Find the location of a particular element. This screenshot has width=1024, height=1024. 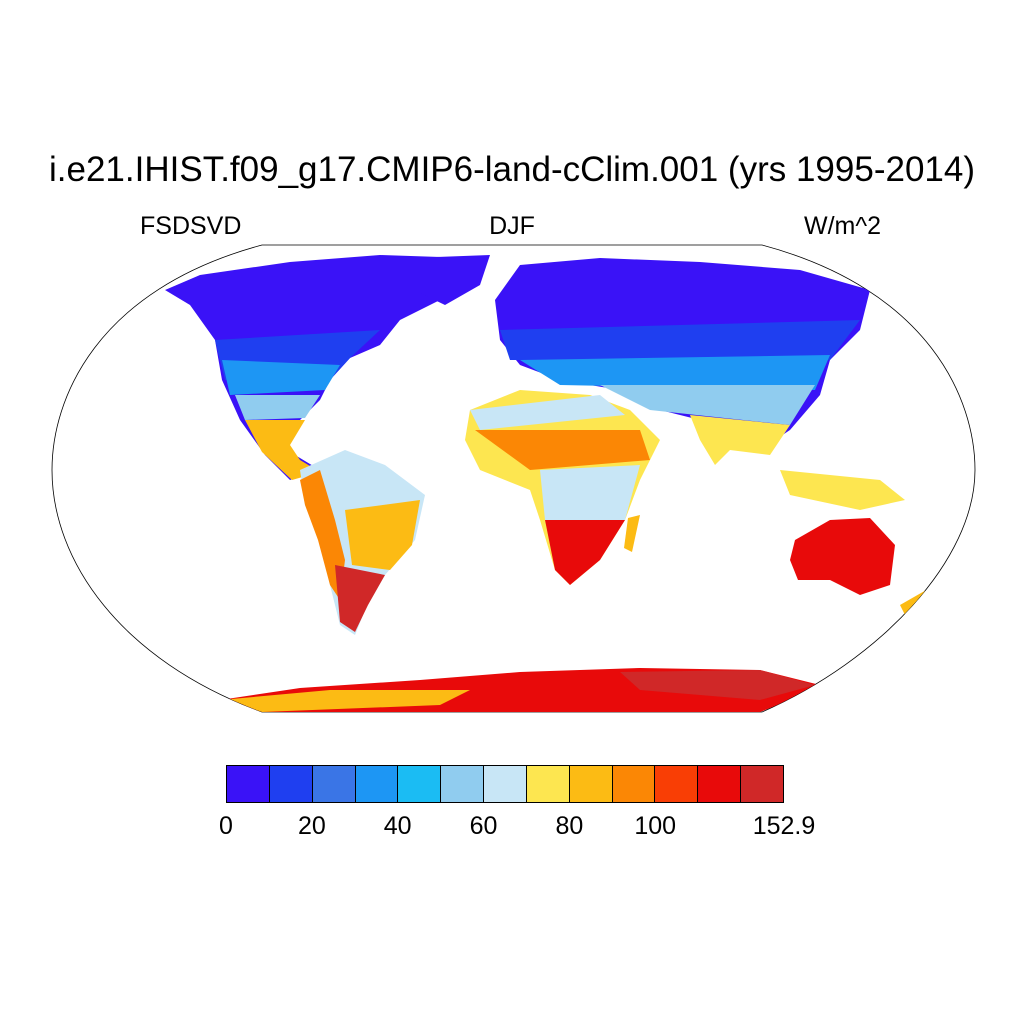

colorbar is located at coordinates (505, 784).